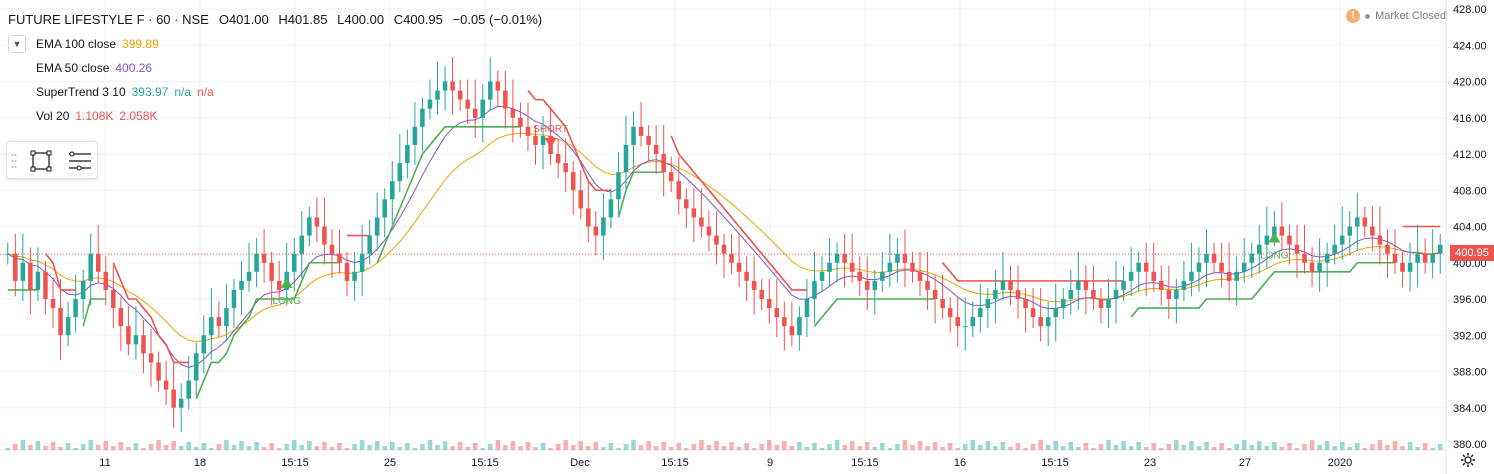  Describe the element at coordinates (278, 44) in the screenshot. I see `indicator-ema100: ▼ EMA 100 close 399.89` at that location.